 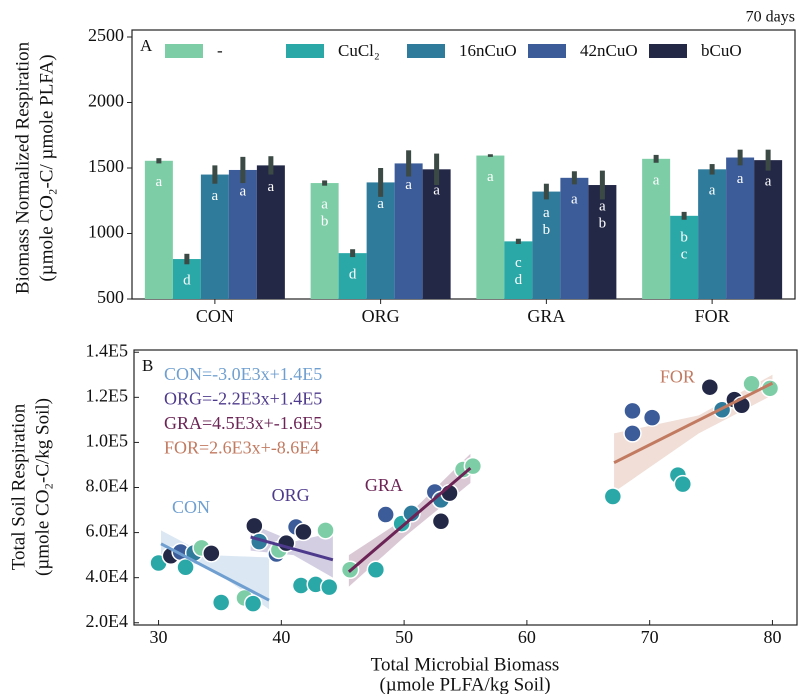 What do you see at coordinates (110, 297) in the screenshot?
I see `y-tick-label: 500` at bounding box center [110, 297].